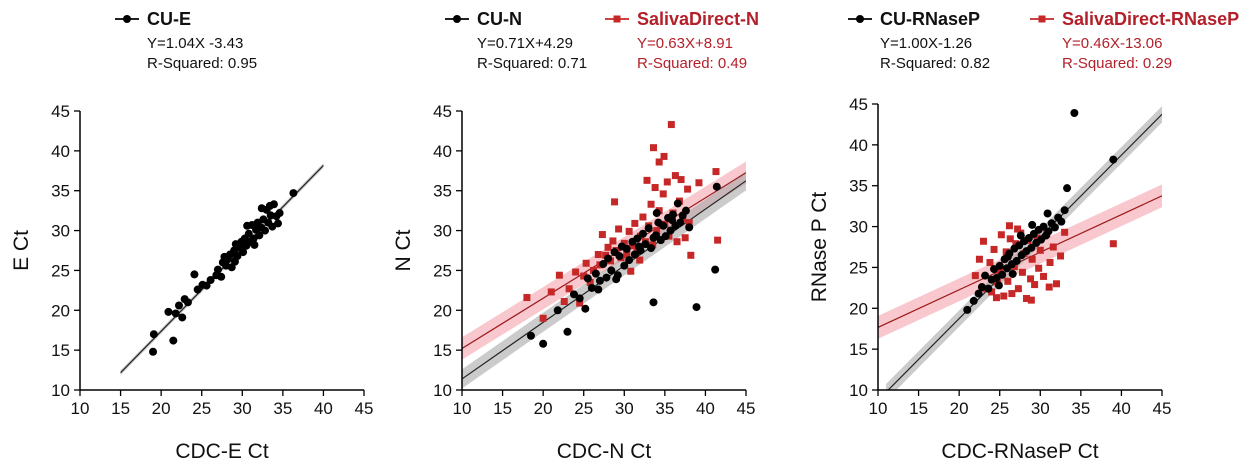 The height and width of the screenshot is (461, 1260). I want to click on legend-r-squared: R-Squared: 0.29, so click(1117, 63).